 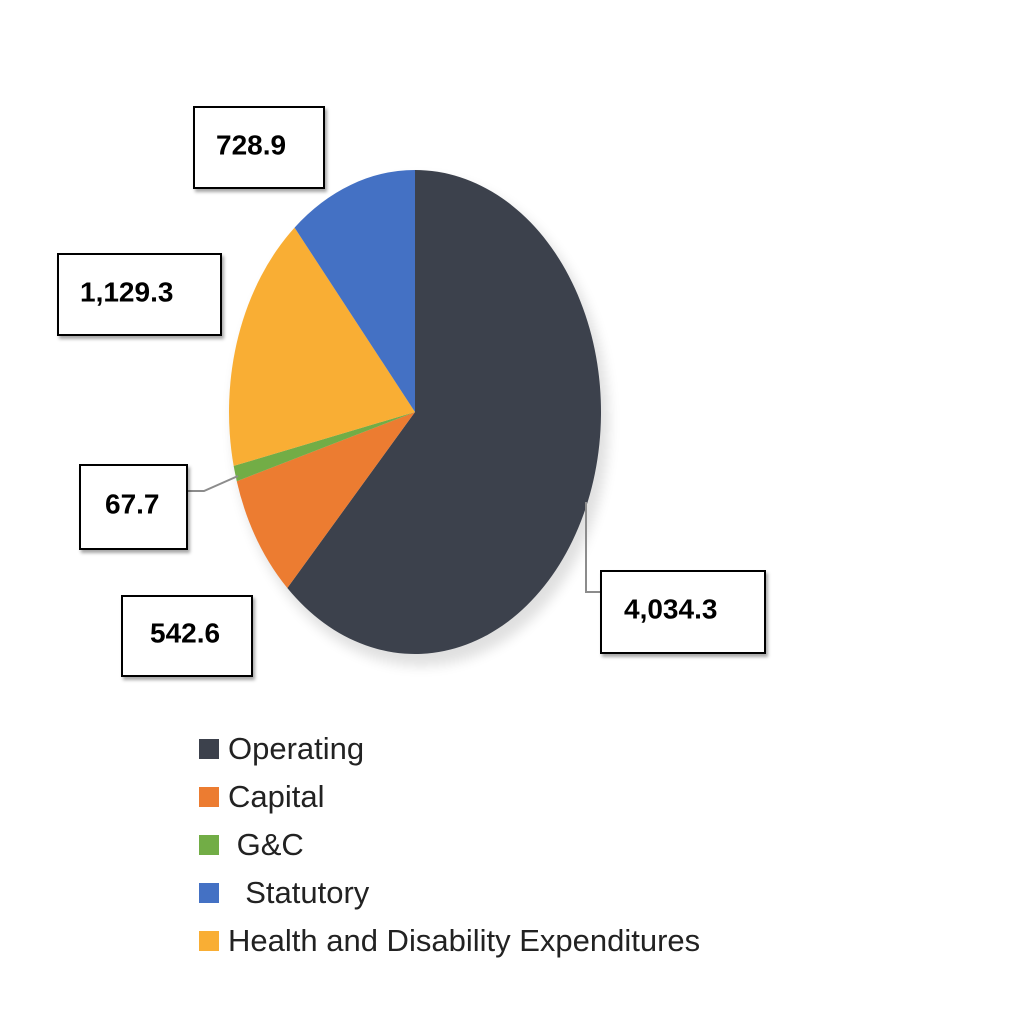 What do you see at coordinates (276, 796) in the screenshot?
I see `legend-label-capital: Capital` at bounding box center [276, 796].